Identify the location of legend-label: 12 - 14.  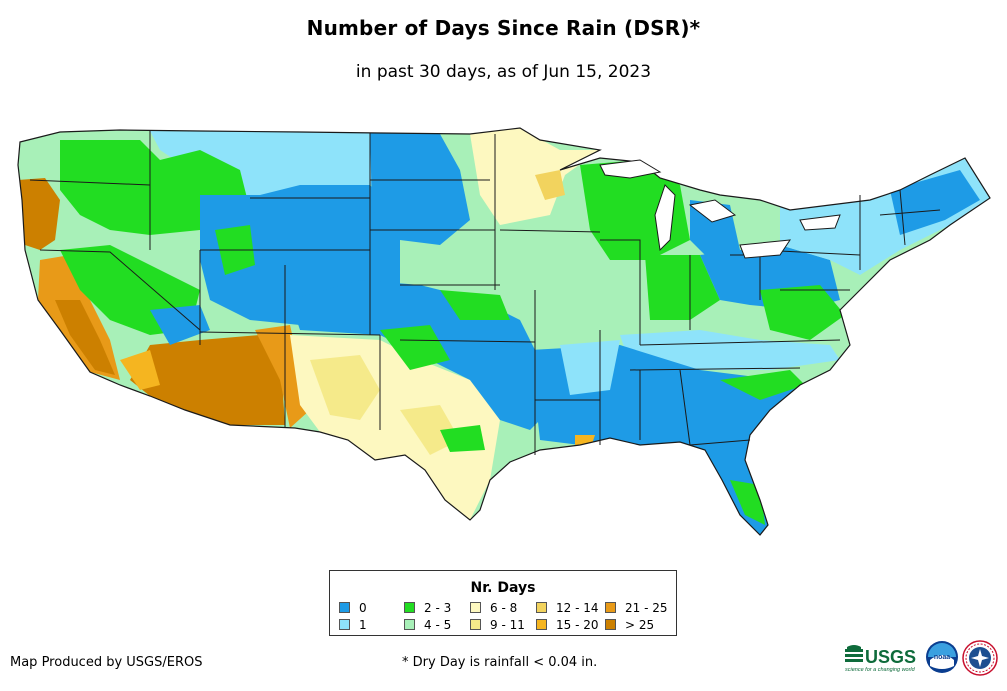
(577, 608).